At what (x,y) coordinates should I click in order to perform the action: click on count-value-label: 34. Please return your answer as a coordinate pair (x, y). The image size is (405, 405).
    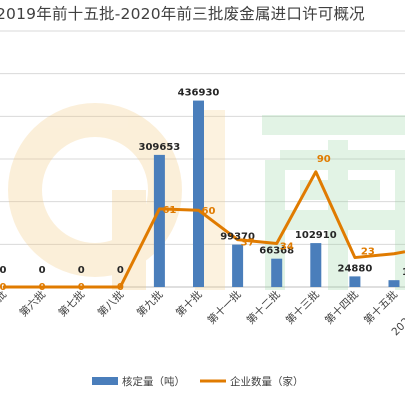
    Looking at the image, I should click on (287, 246).